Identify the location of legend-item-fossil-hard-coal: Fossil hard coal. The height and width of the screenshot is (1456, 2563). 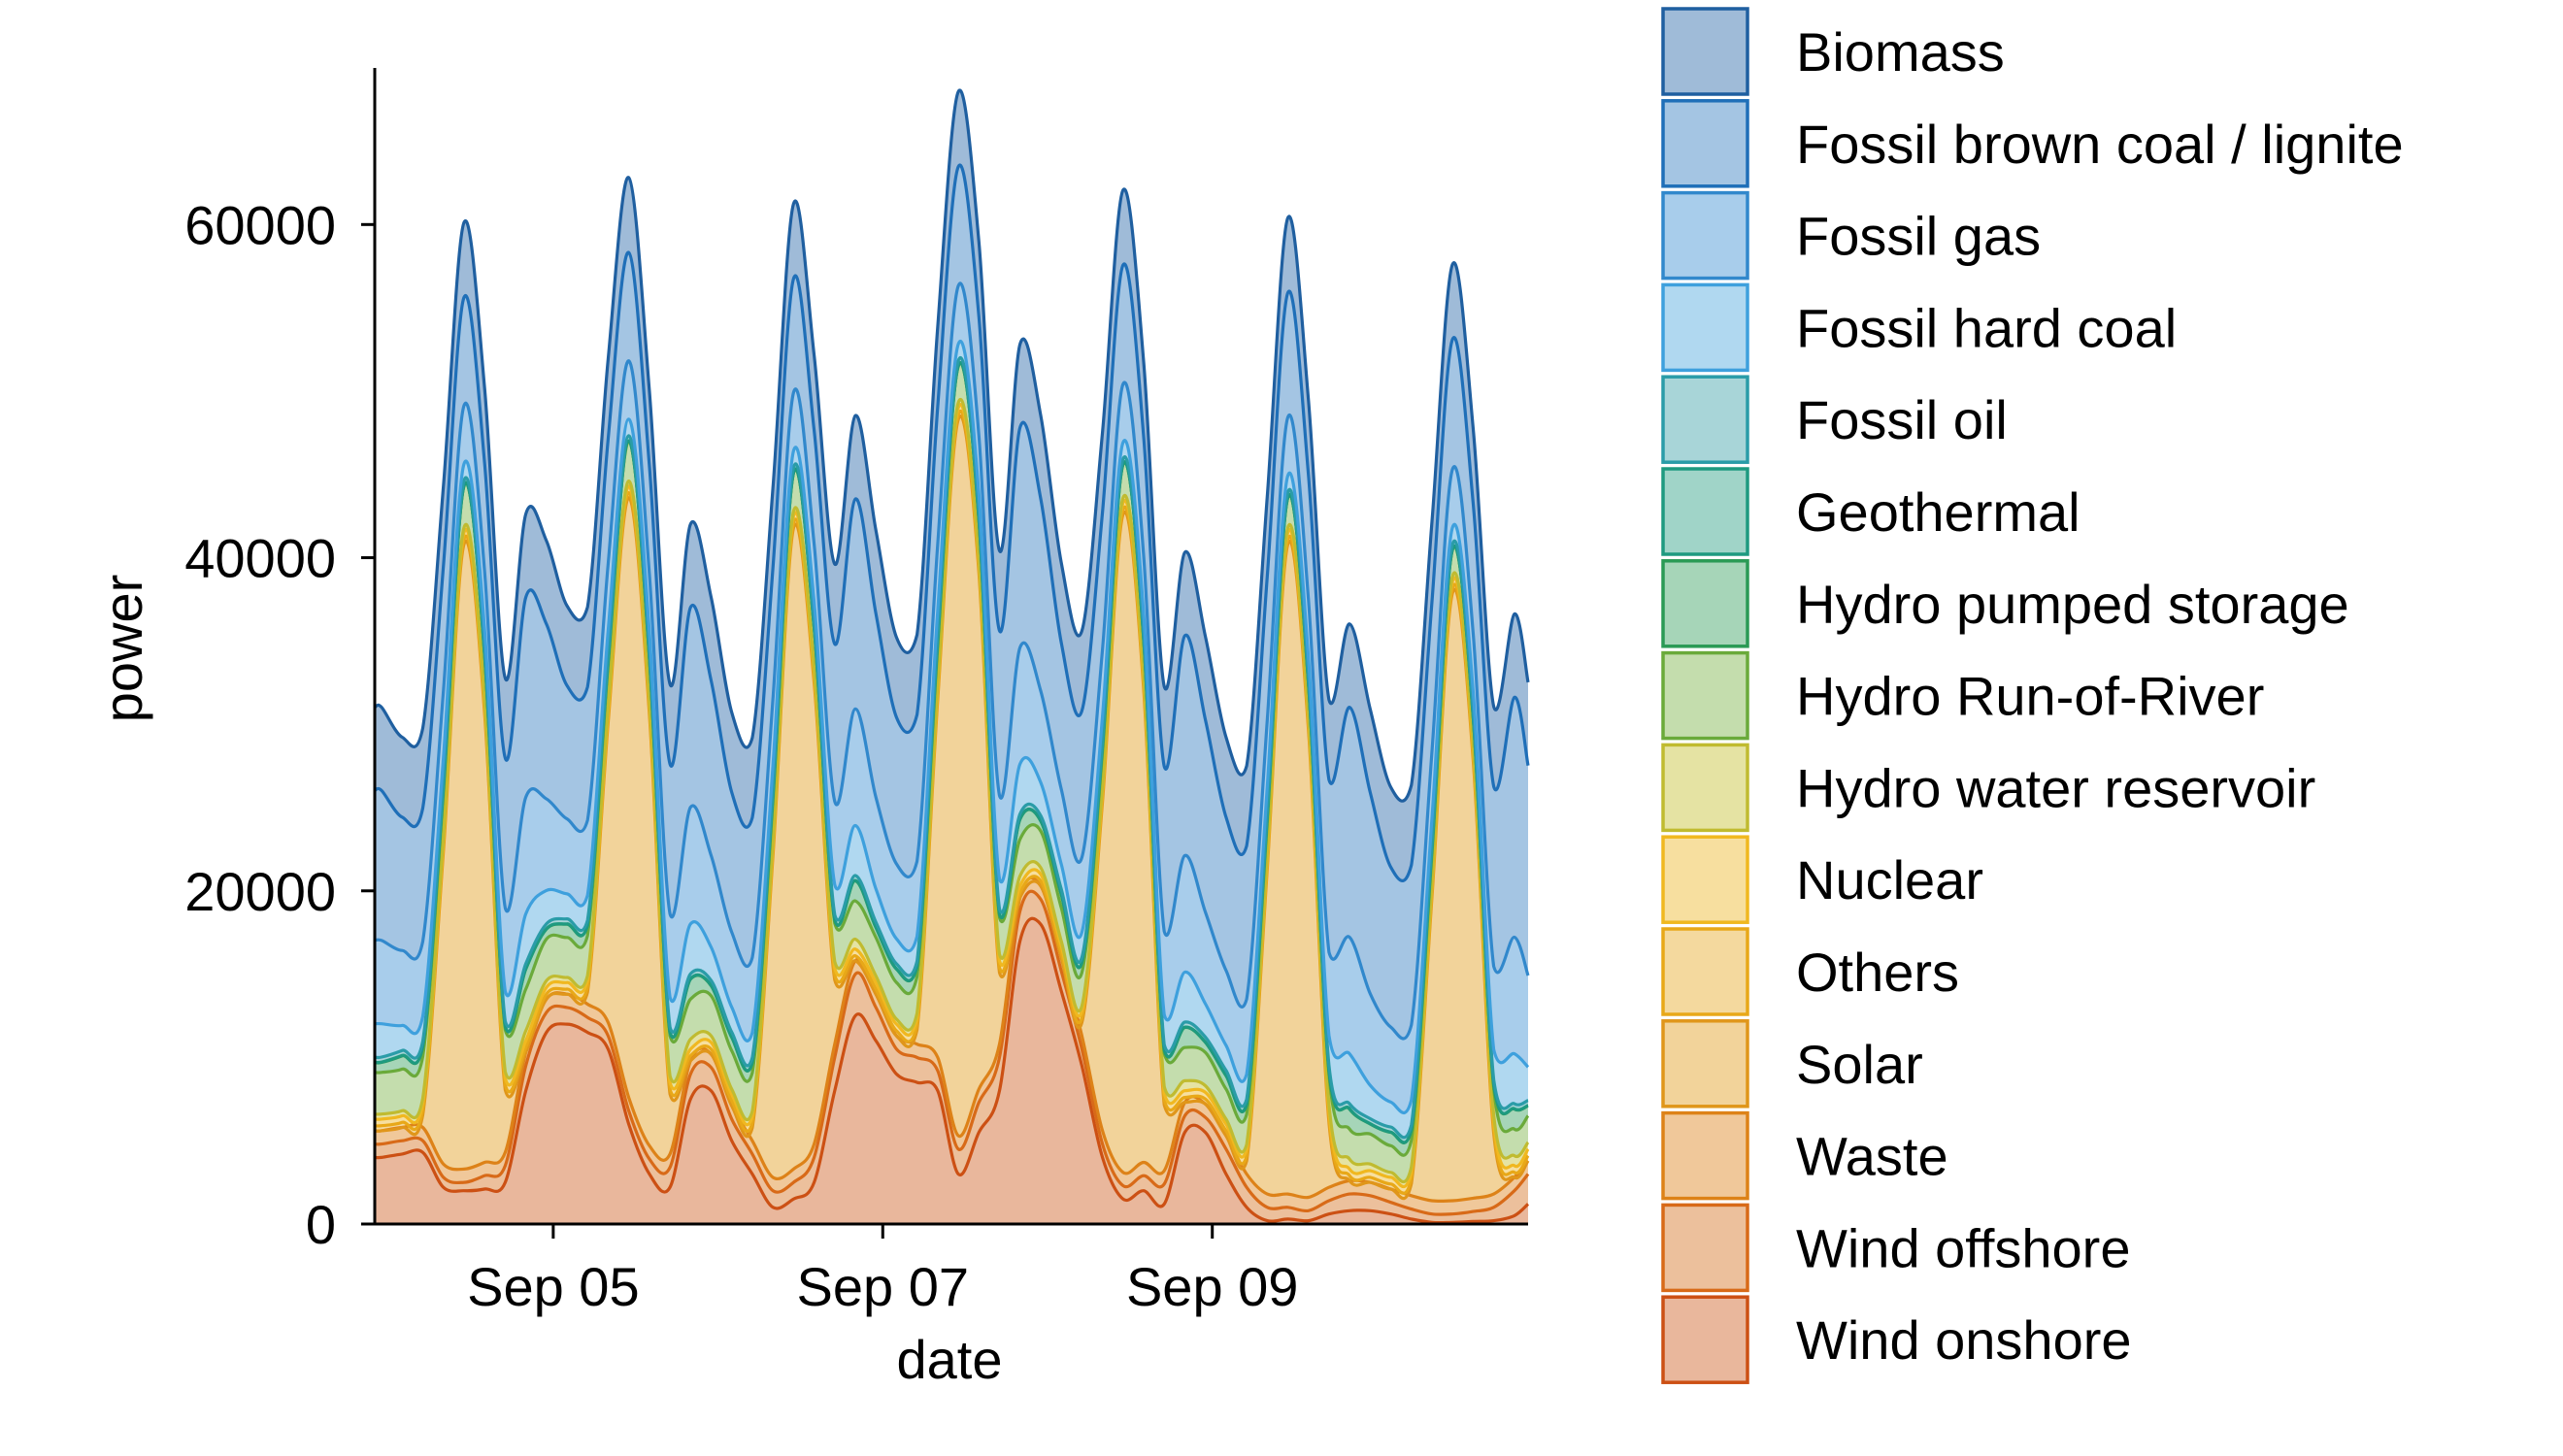
(1919, 327).